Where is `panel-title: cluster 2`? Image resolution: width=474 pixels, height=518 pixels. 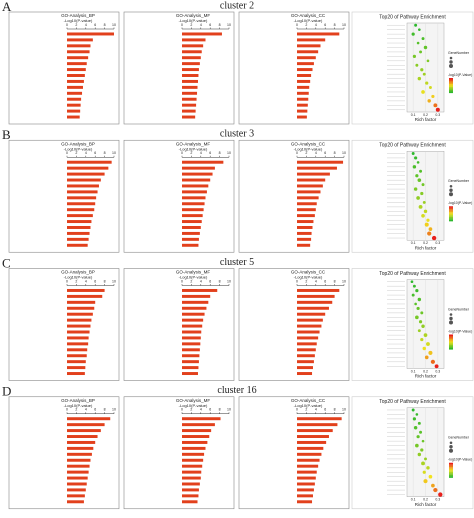 panel-title: cluster 2 is located at coordinates (237, 5).